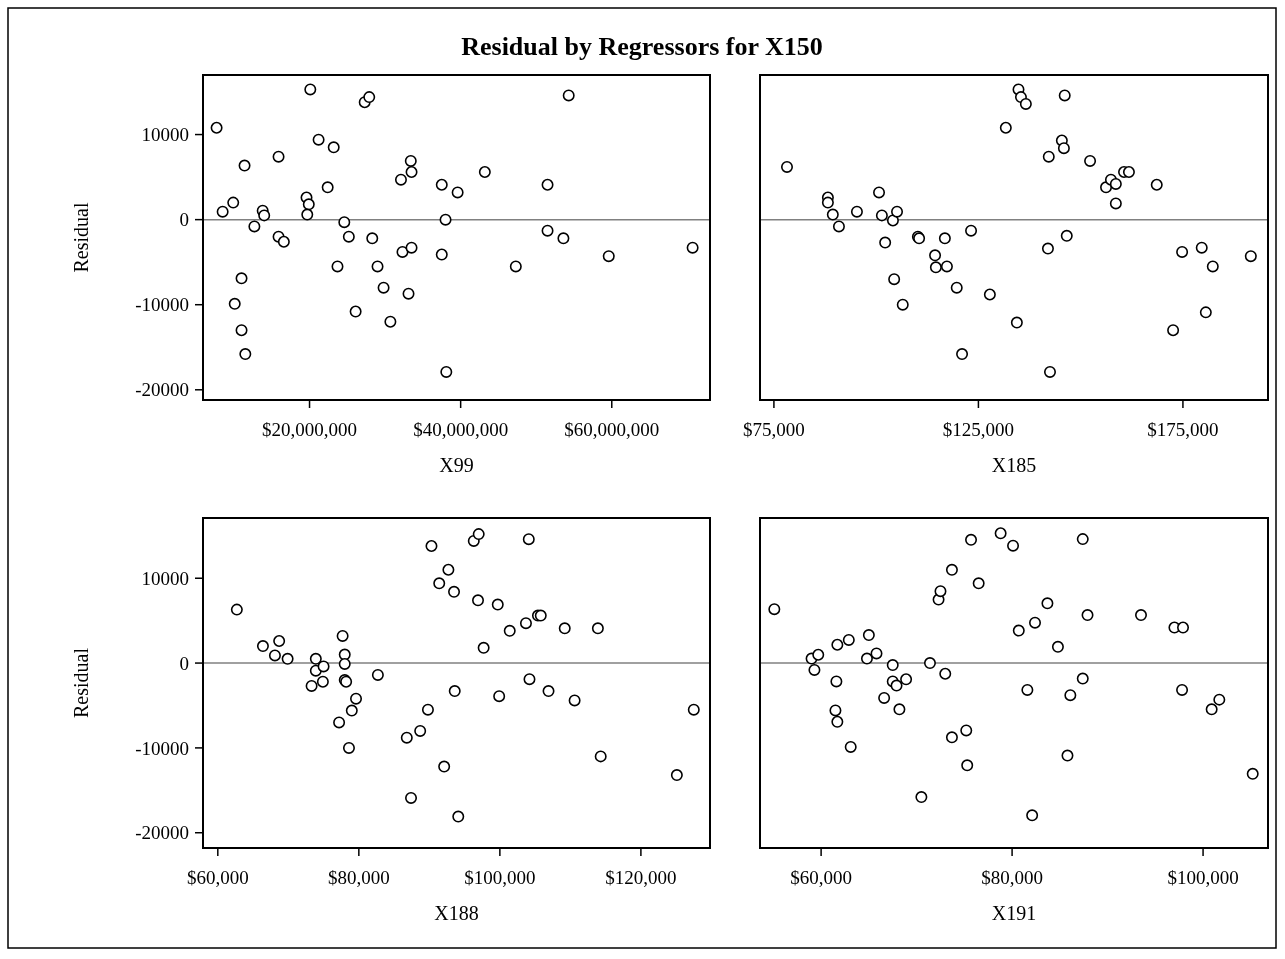 The height and width of the screenshot is (959, 1285). Describe the element at coordinates (162, 390) in the screenshot. I see `y-tick-label: -20000` at that location.